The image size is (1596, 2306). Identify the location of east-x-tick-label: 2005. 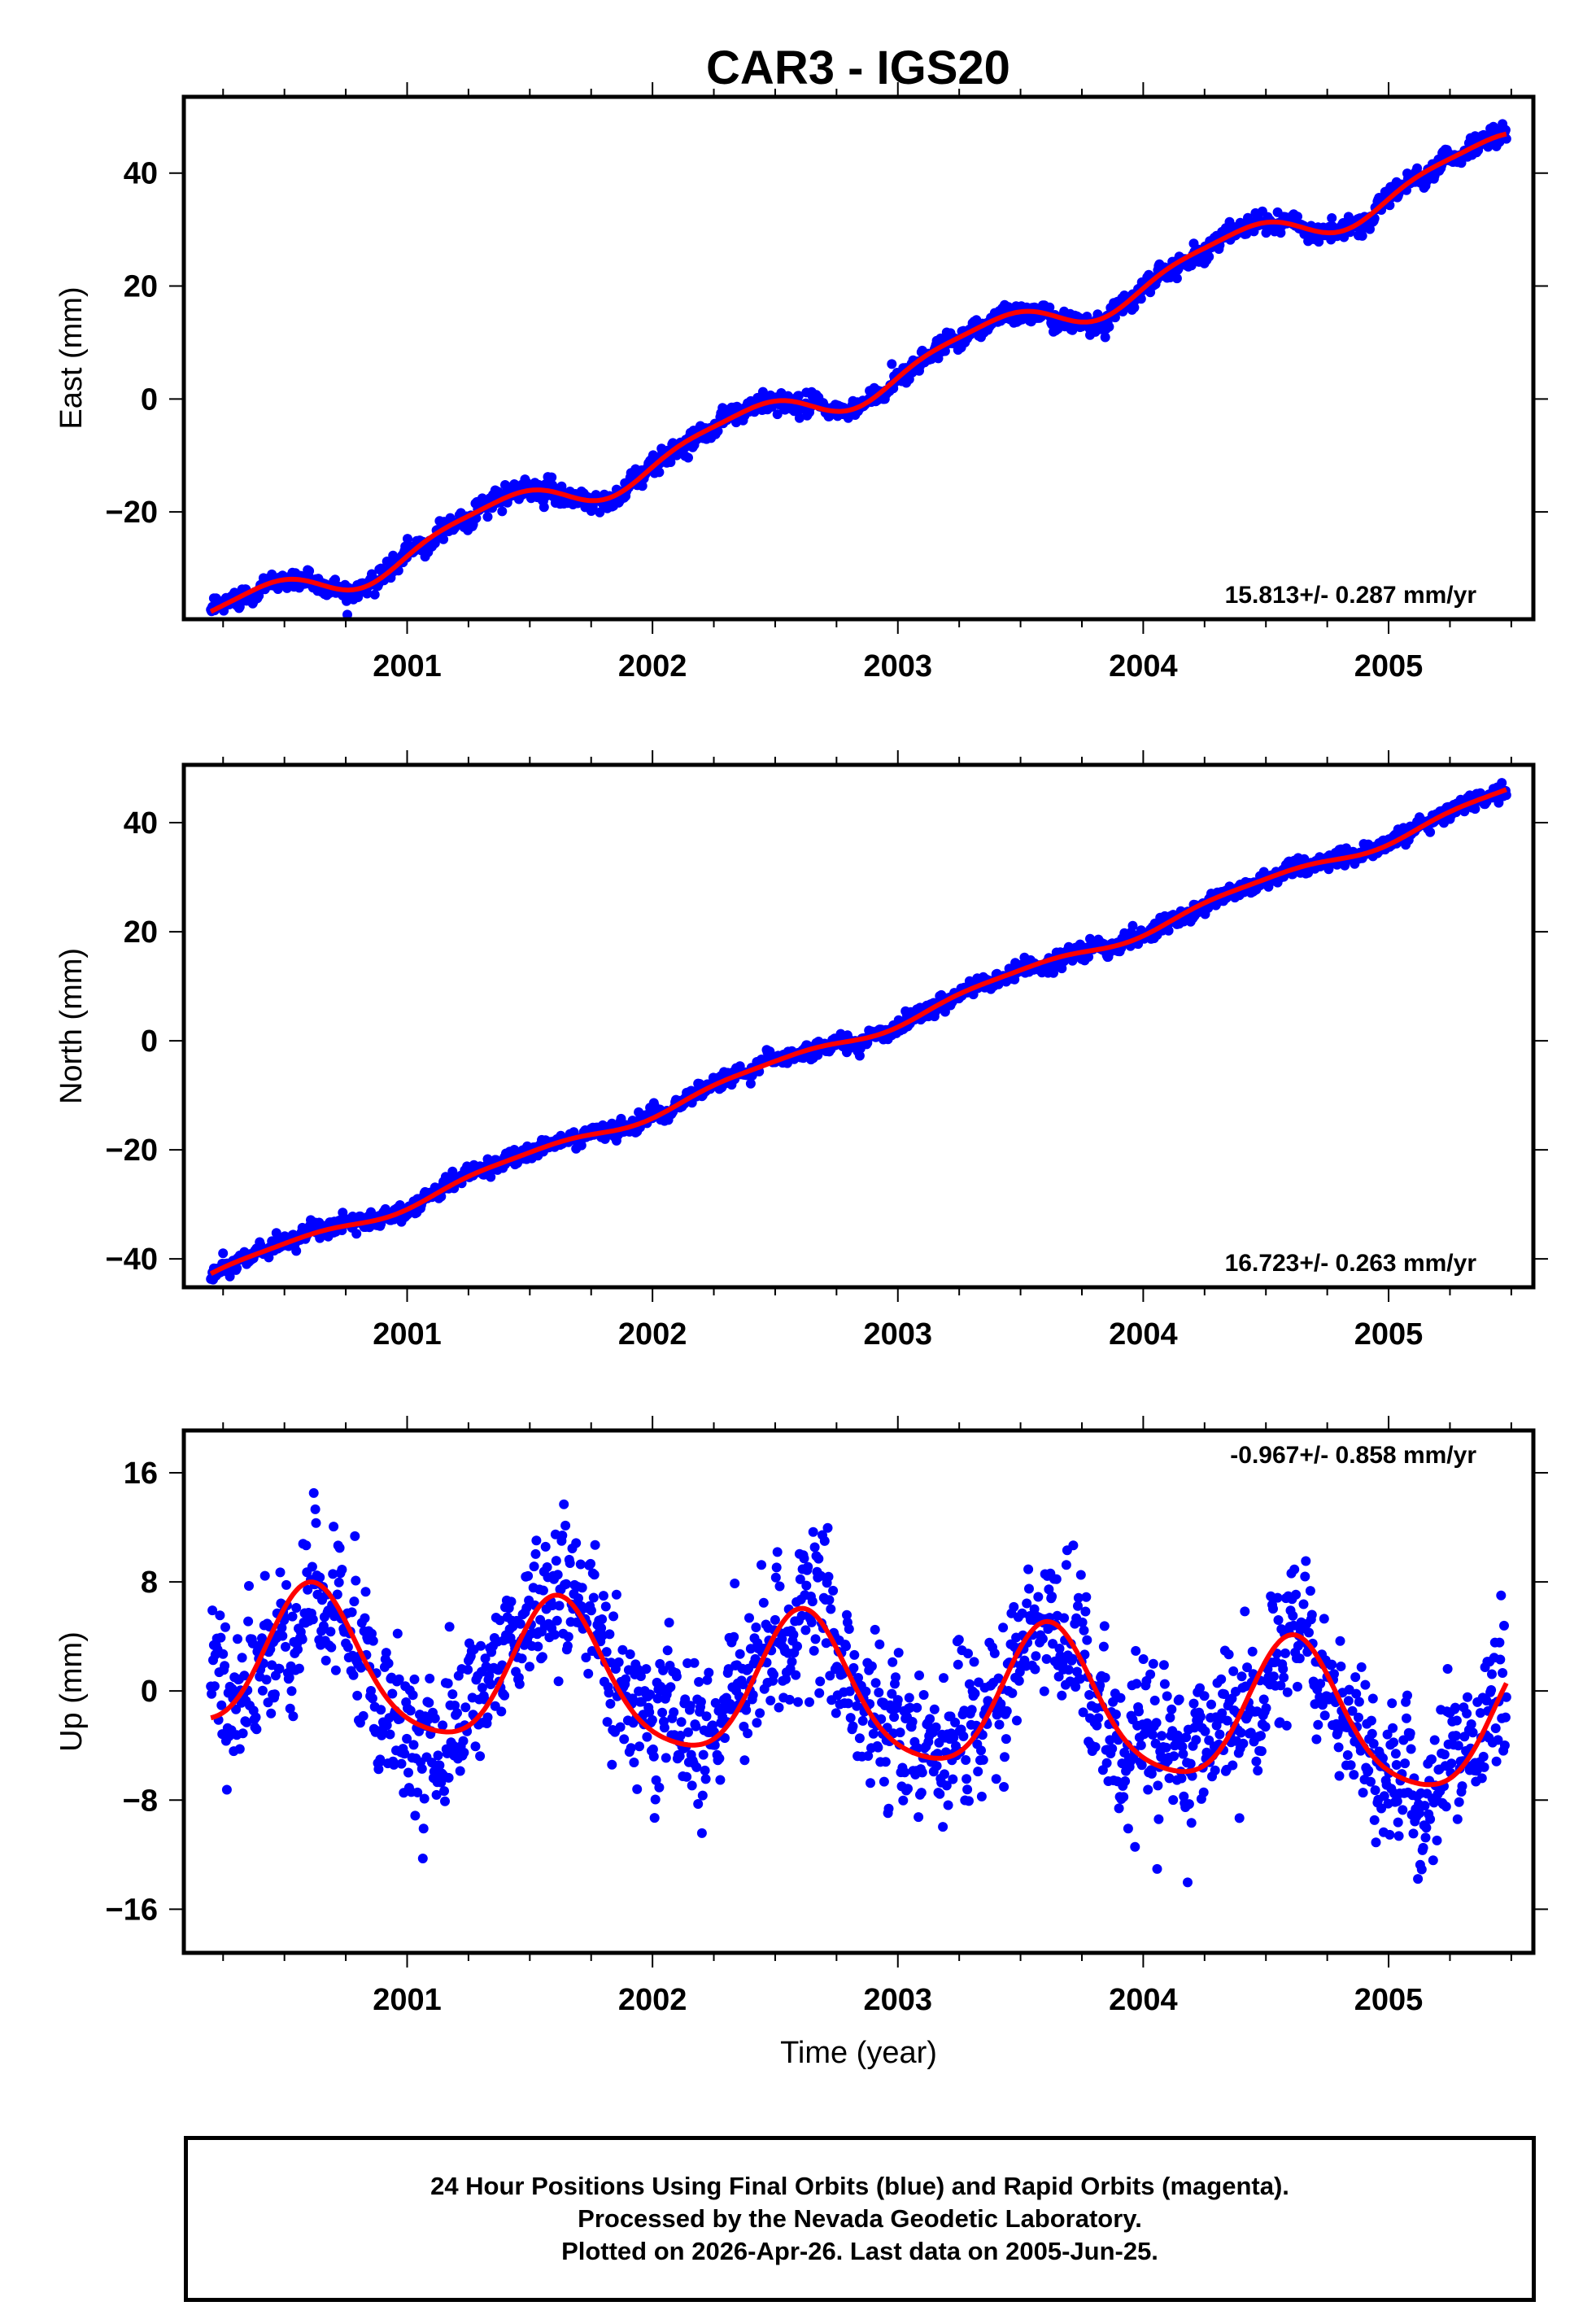
(1389, 666).